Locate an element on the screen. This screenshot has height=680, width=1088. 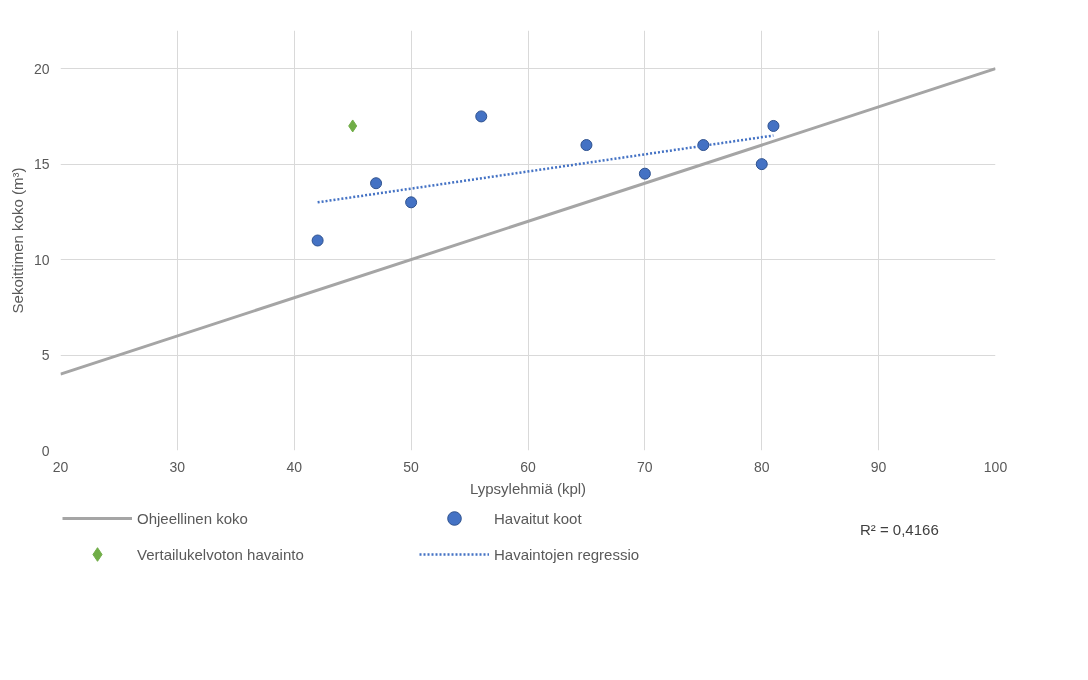
legend-label: Vertailukelvoton havainto is located at coordinates (221, 554).